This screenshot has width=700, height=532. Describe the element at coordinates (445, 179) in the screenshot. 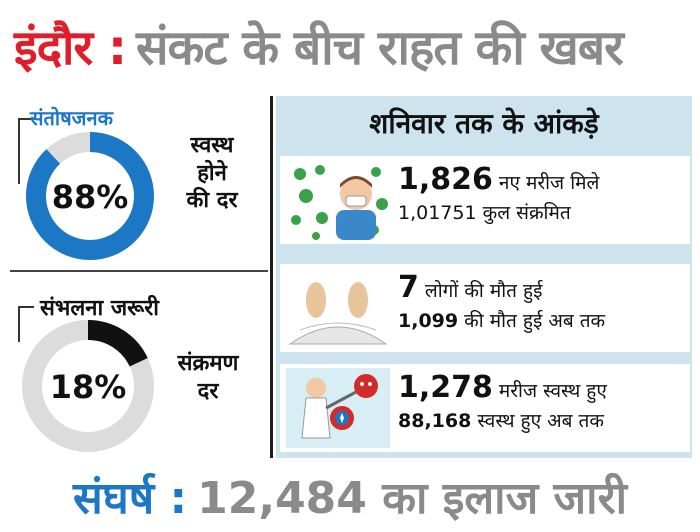

I see `new-cases-count: 1,826` at that location.